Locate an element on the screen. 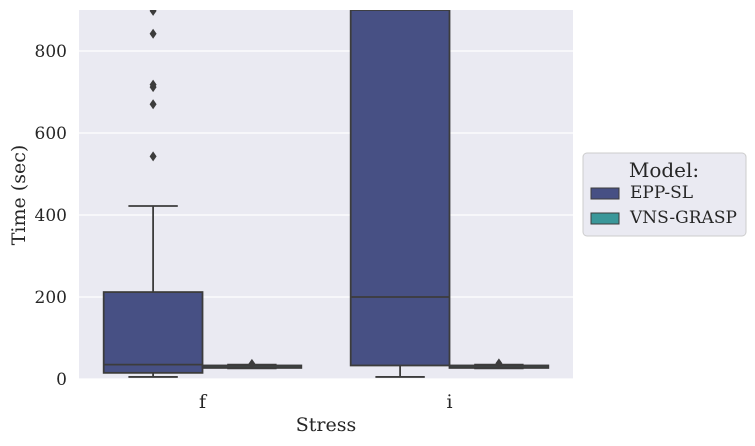 The width and height of the screenshot is (755, 446). y-axis-ticks: 0 200 400 600 800 is located at coordinates (51, 216).